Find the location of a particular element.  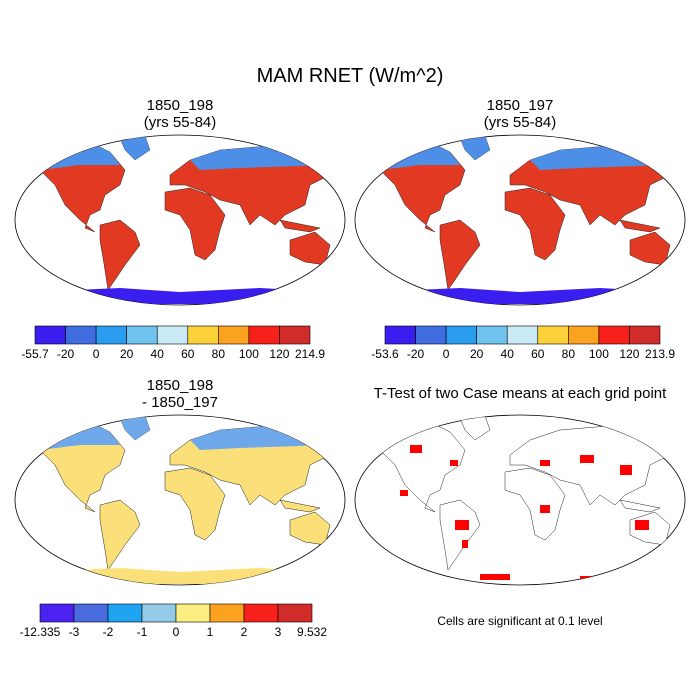

colorbar-label: -2 is located at coordinates (108, 632).